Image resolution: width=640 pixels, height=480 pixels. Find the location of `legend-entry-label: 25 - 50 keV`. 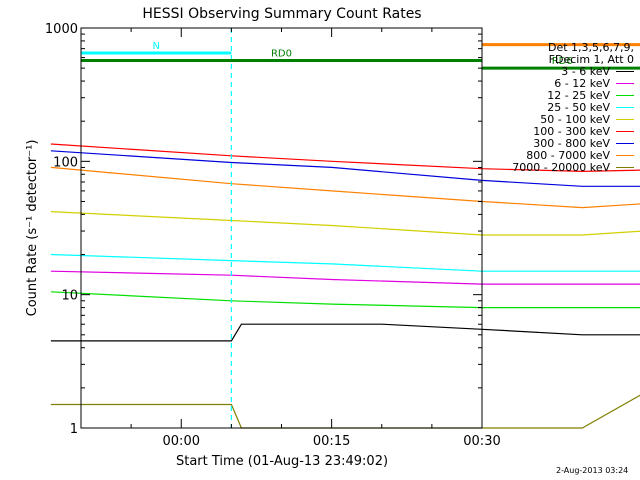

legend-entry-label: 25 - 50 keV is located at coordinates (578, 107).